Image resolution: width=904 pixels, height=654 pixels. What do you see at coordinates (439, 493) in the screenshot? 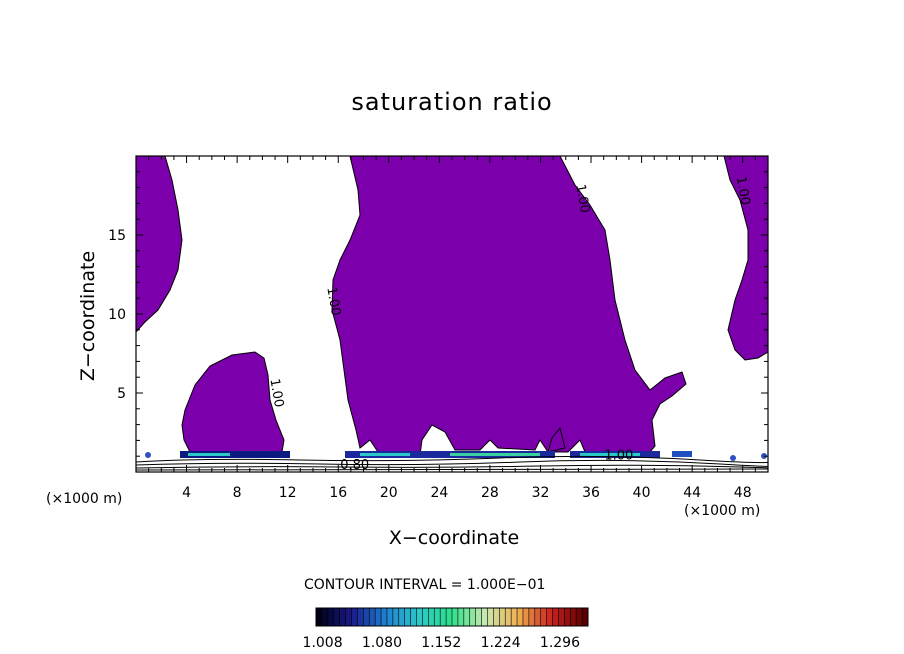
I see `x-tick-label: 24` at bounding box center [439, 493].